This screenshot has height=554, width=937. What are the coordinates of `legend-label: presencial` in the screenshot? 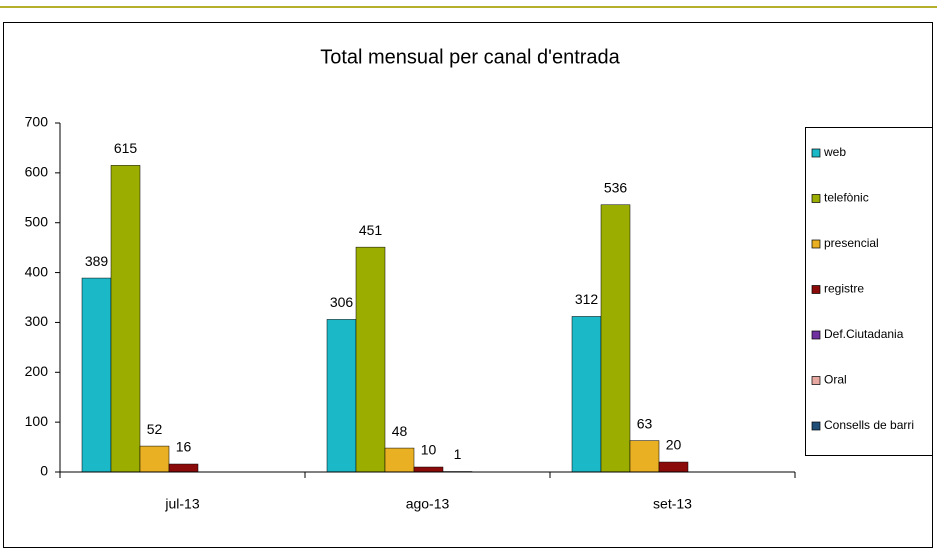 It's located at (851, 243).